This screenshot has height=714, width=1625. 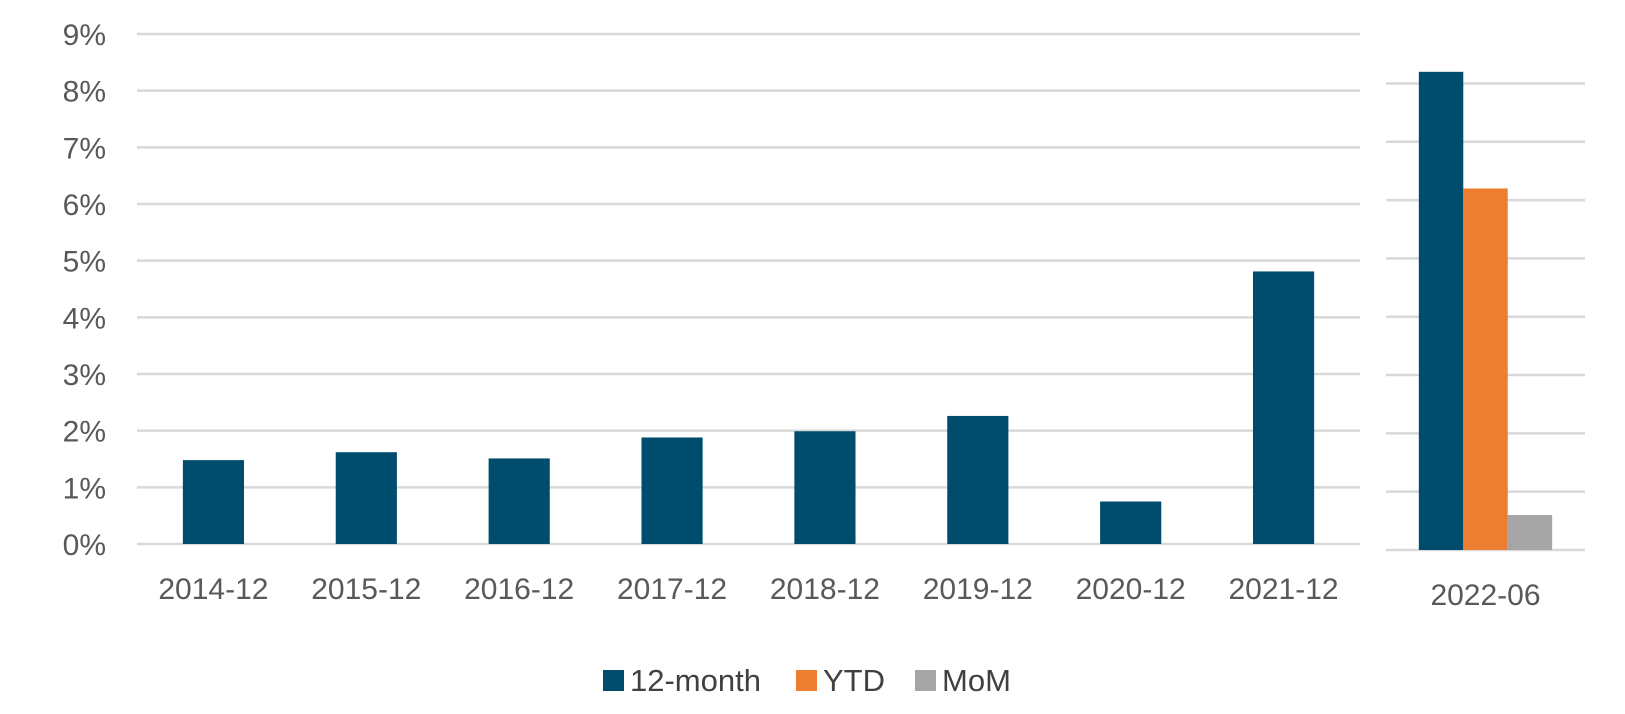 I want to click on x-tick-label: 2019-12, so click(x=978, y=589).